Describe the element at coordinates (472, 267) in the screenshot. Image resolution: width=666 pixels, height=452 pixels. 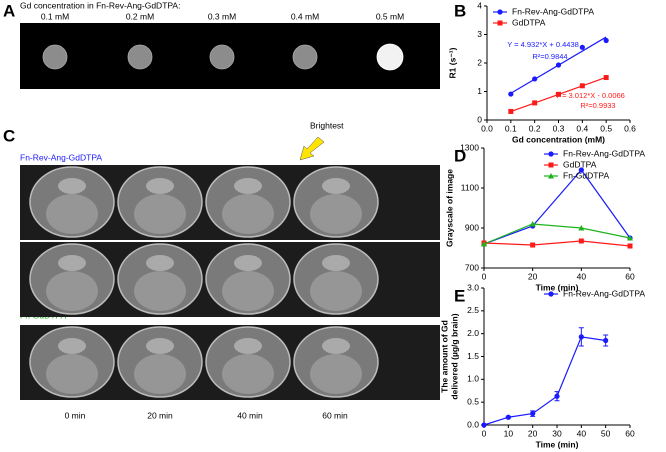
I see `y-tick-label: 700` at that location.